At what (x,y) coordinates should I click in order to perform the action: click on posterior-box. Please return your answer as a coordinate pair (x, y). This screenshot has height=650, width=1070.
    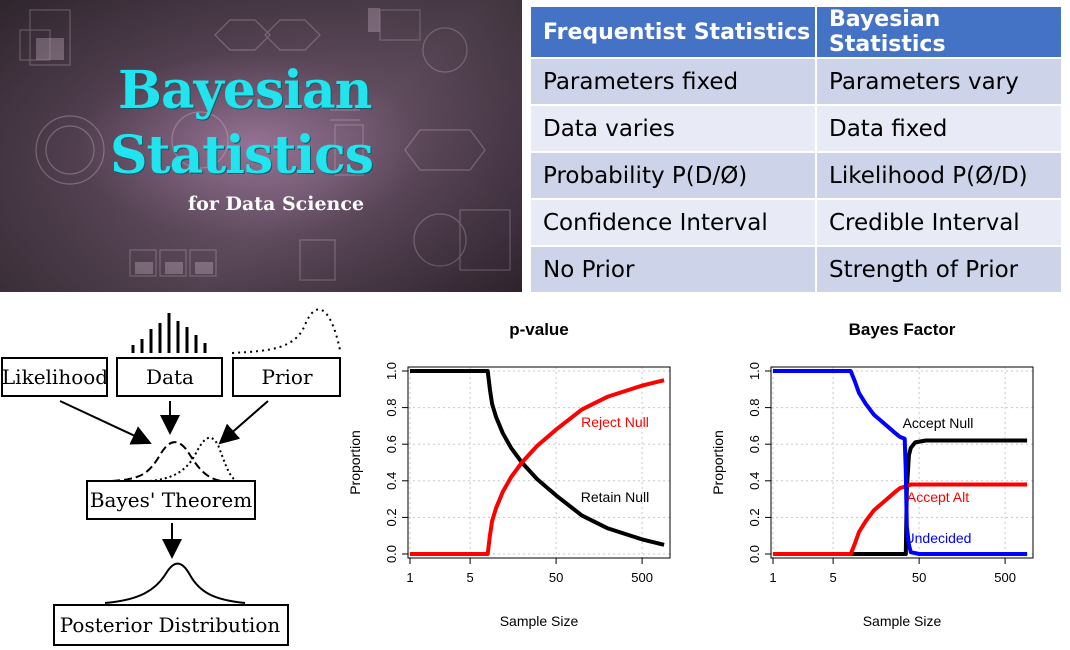
    Looking at the image, I should click on (171, 625).